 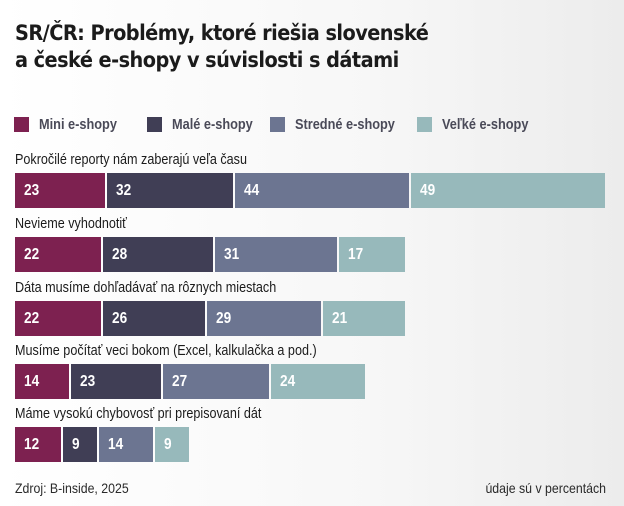 What do you see at coordinates (276, 254) in the screenshot?
I see `bar-segment: 31` at bounding box center [276, 254].